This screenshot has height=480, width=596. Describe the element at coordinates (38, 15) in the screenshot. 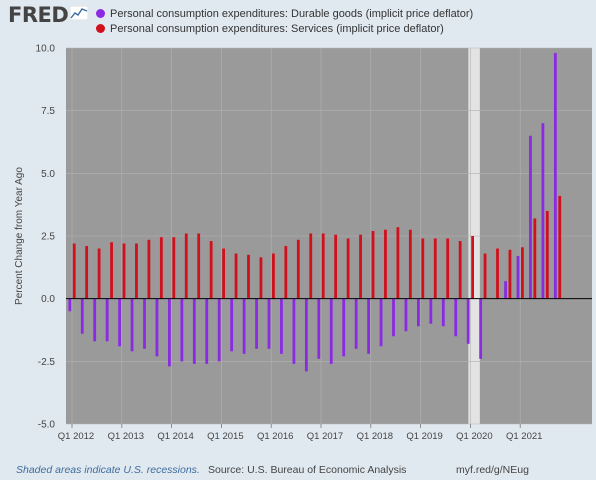

I see `fred-logo: FRED` at that location.